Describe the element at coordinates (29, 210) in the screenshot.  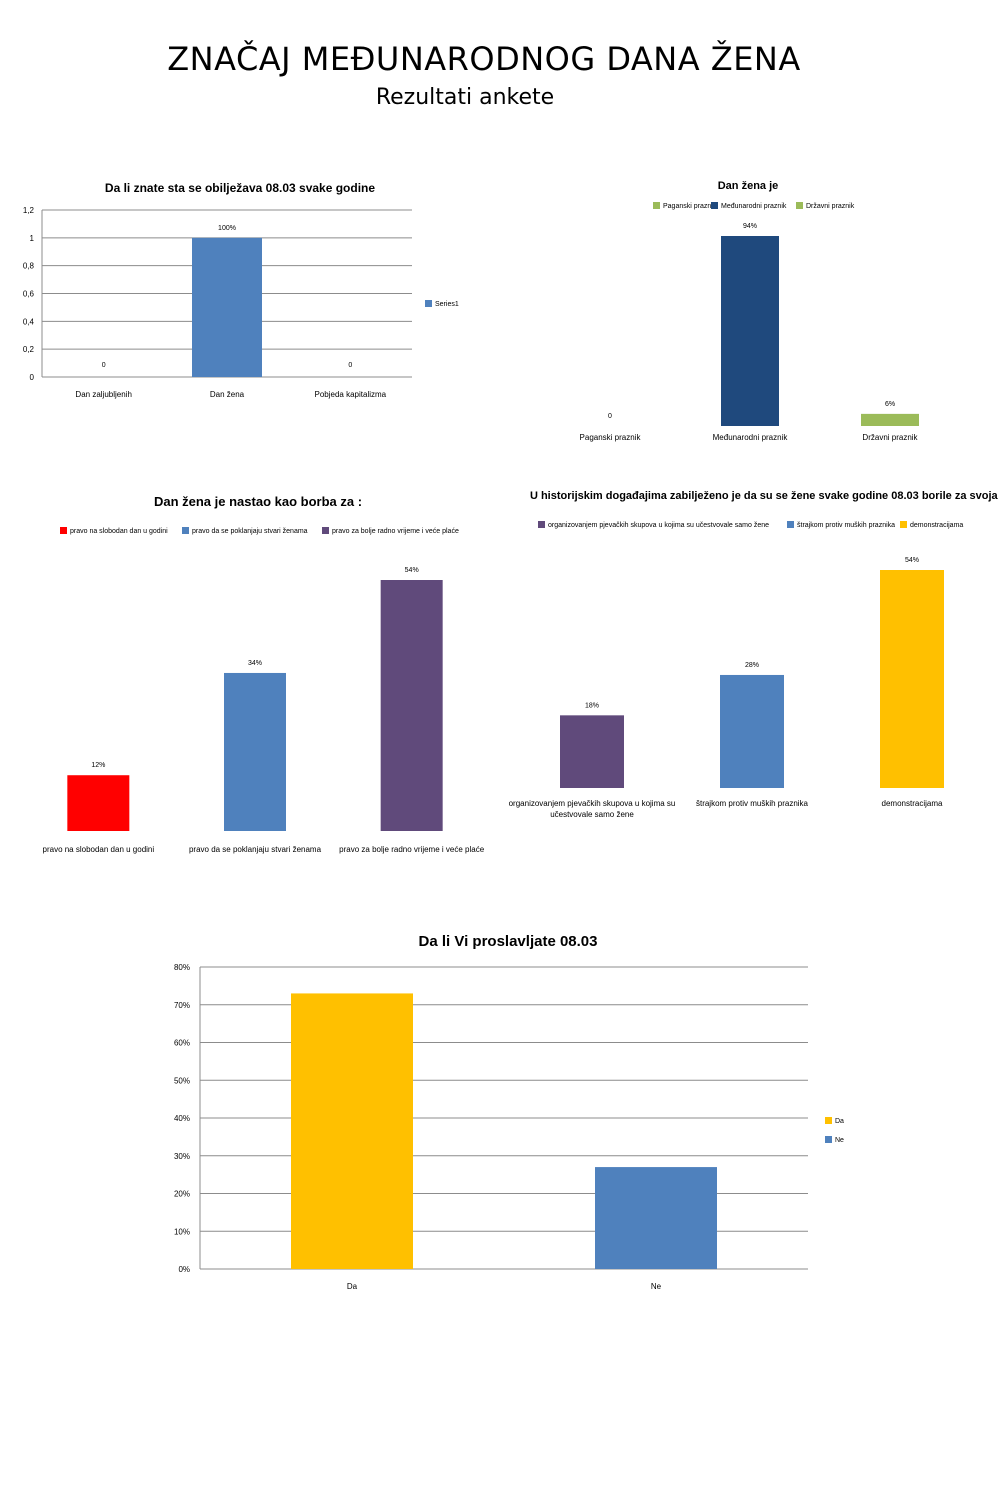
I see `y-tick-label: 1,2` at that location.